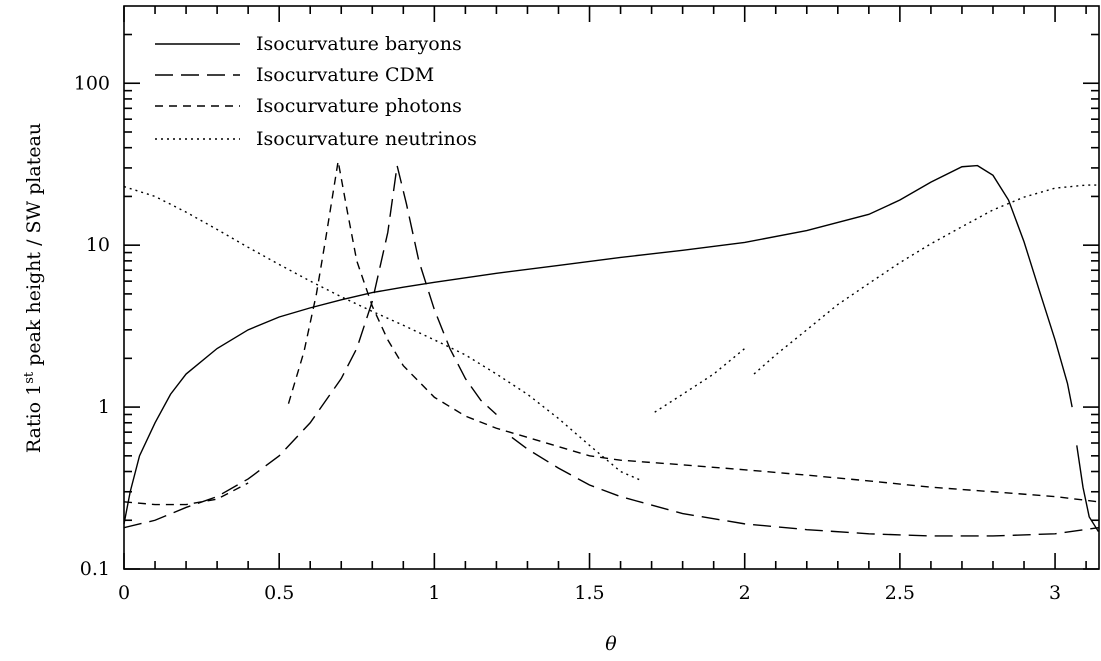 This screenshot has height=661, width=1101. I want to click on x-tick-label: 2.5, so click(900, 593).